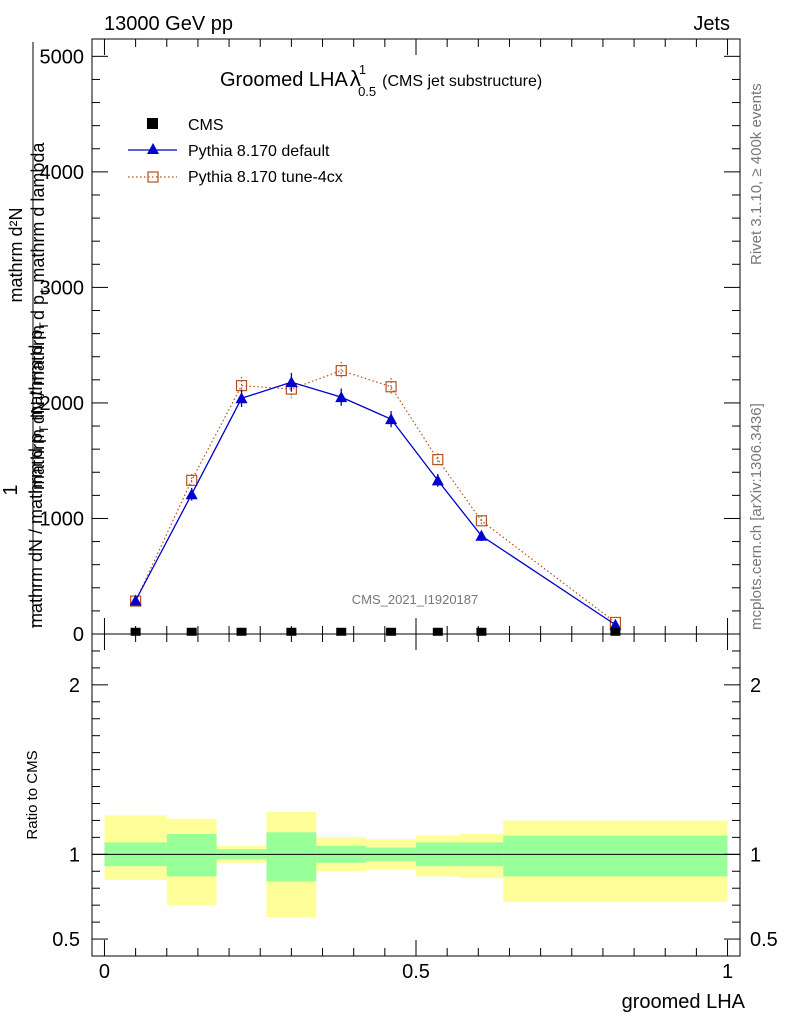 The width and height of the screenshot is (786, 1024). I want to click on x-axis-label: groomed LHA, so click(684, 1002).